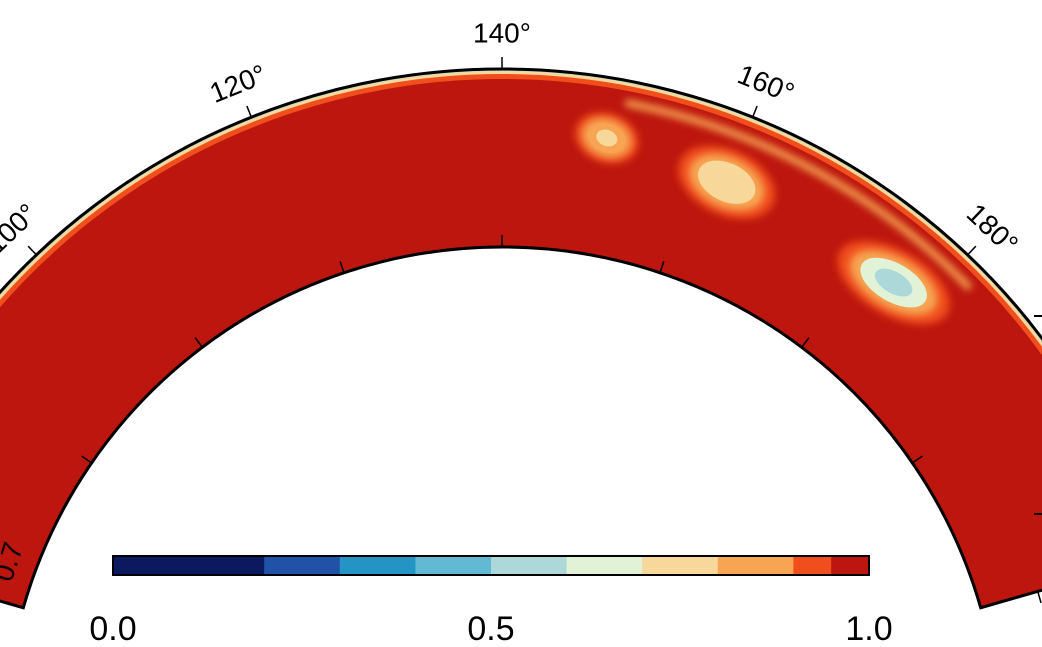  What do you see at coordinates (765, 84) in the screenshot?
I see `lon-tick-label: 160°` at bounding box center [765, 84].